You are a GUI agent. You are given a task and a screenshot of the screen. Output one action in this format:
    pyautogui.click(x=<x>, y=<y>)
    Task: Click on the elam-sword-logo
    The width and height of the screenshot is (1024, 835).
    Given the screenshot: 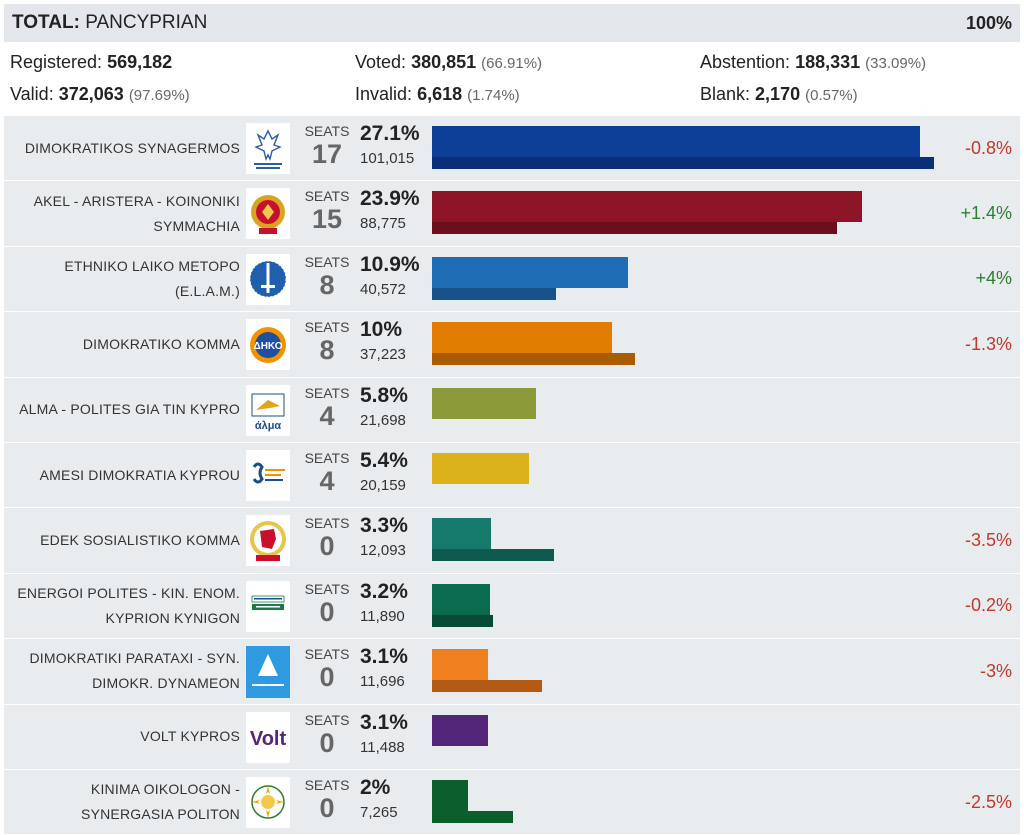 What is the action you would take?
    pyautogui.click(x=268, y=279)
    